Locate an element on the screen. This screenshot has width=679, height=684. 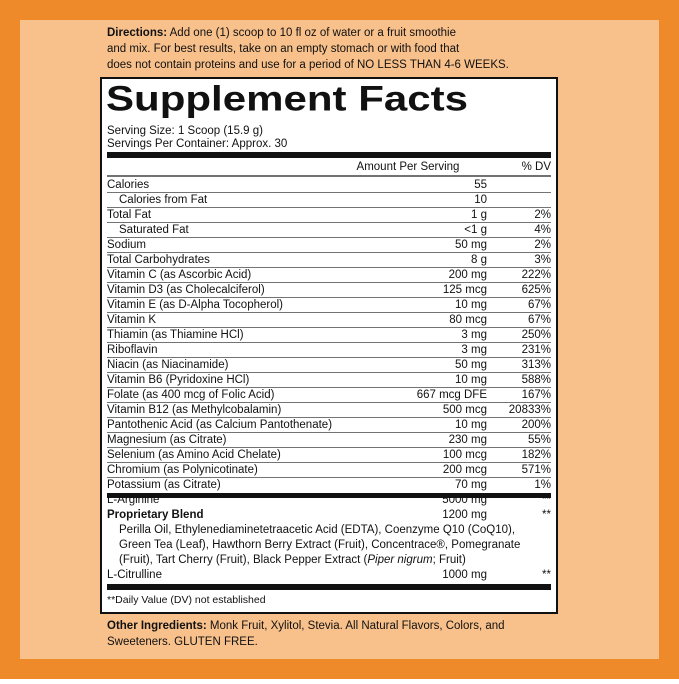
nutrient-name: Chromium (as Polynicotinate) is located at coordinates (182, 470).